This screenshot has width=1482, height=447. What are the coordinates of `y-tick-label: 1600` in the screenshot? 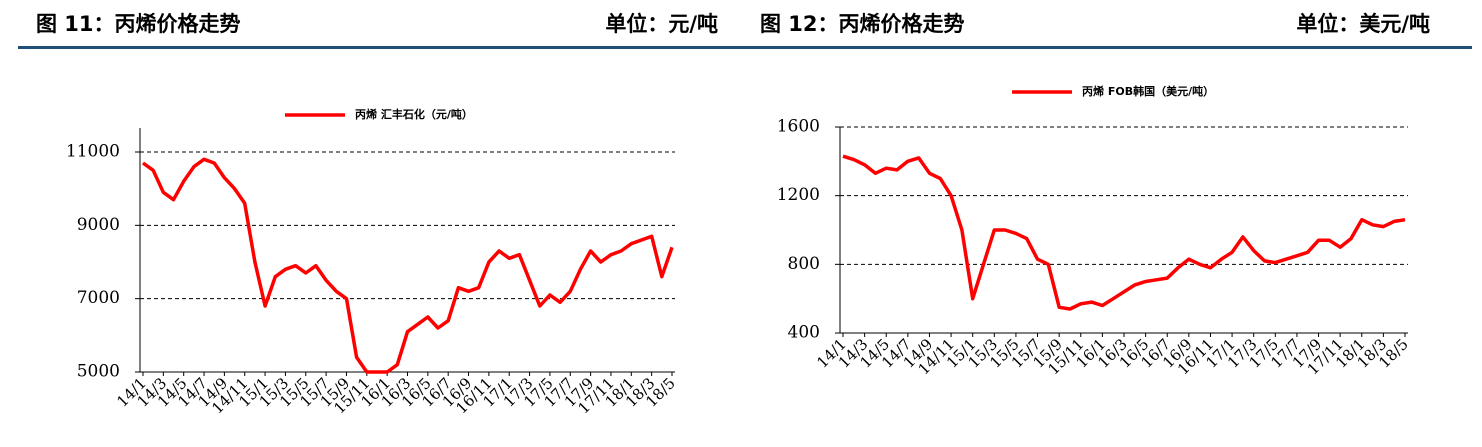 It's located at (798, 127).